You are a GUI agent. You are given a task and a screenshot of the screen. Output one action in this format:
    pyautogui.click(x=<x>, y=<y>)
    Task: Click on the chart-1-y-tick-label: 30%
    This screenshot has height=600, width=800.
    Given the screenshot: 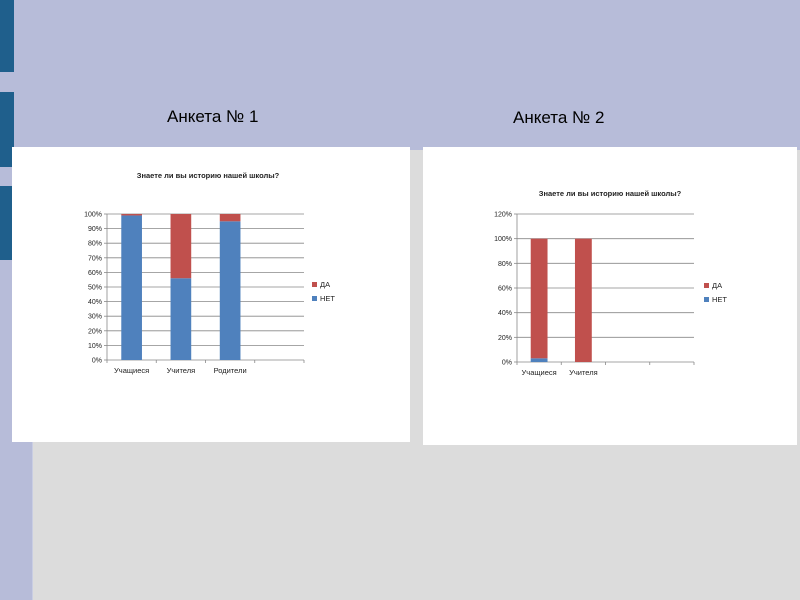 What is the action you would take?
    pyautogui.click(x=95, y=317)
    